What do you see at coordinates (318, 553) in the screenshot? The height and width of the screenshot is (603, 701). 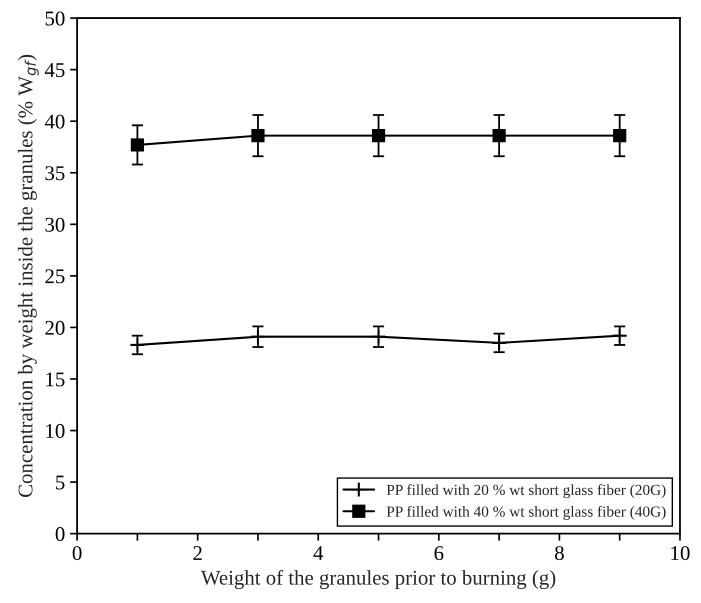 I see `x-tick-label: 4` at bounding box center [318, 553].